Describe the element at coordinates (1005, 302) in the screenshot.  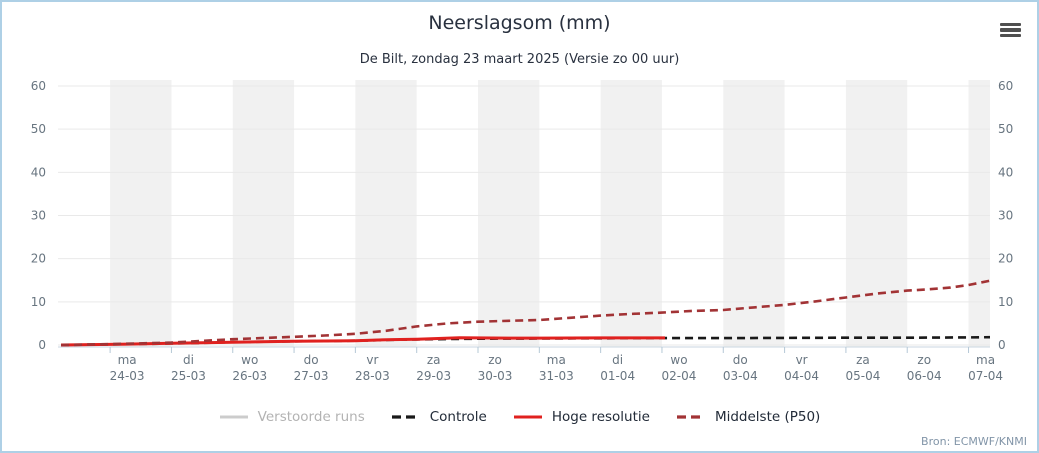
I see `y-axis-label-right: 10` at that location.